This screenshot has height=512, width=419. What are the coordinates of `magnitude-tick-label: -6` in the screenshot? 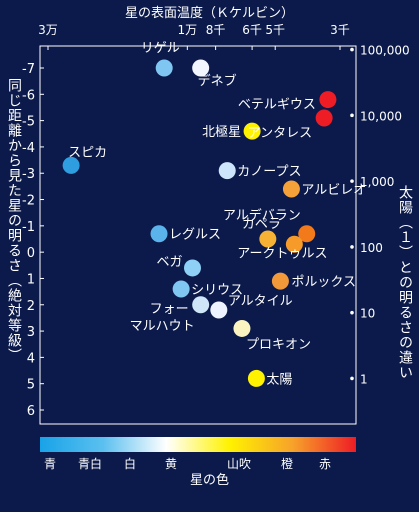 It's located at (28, 95).